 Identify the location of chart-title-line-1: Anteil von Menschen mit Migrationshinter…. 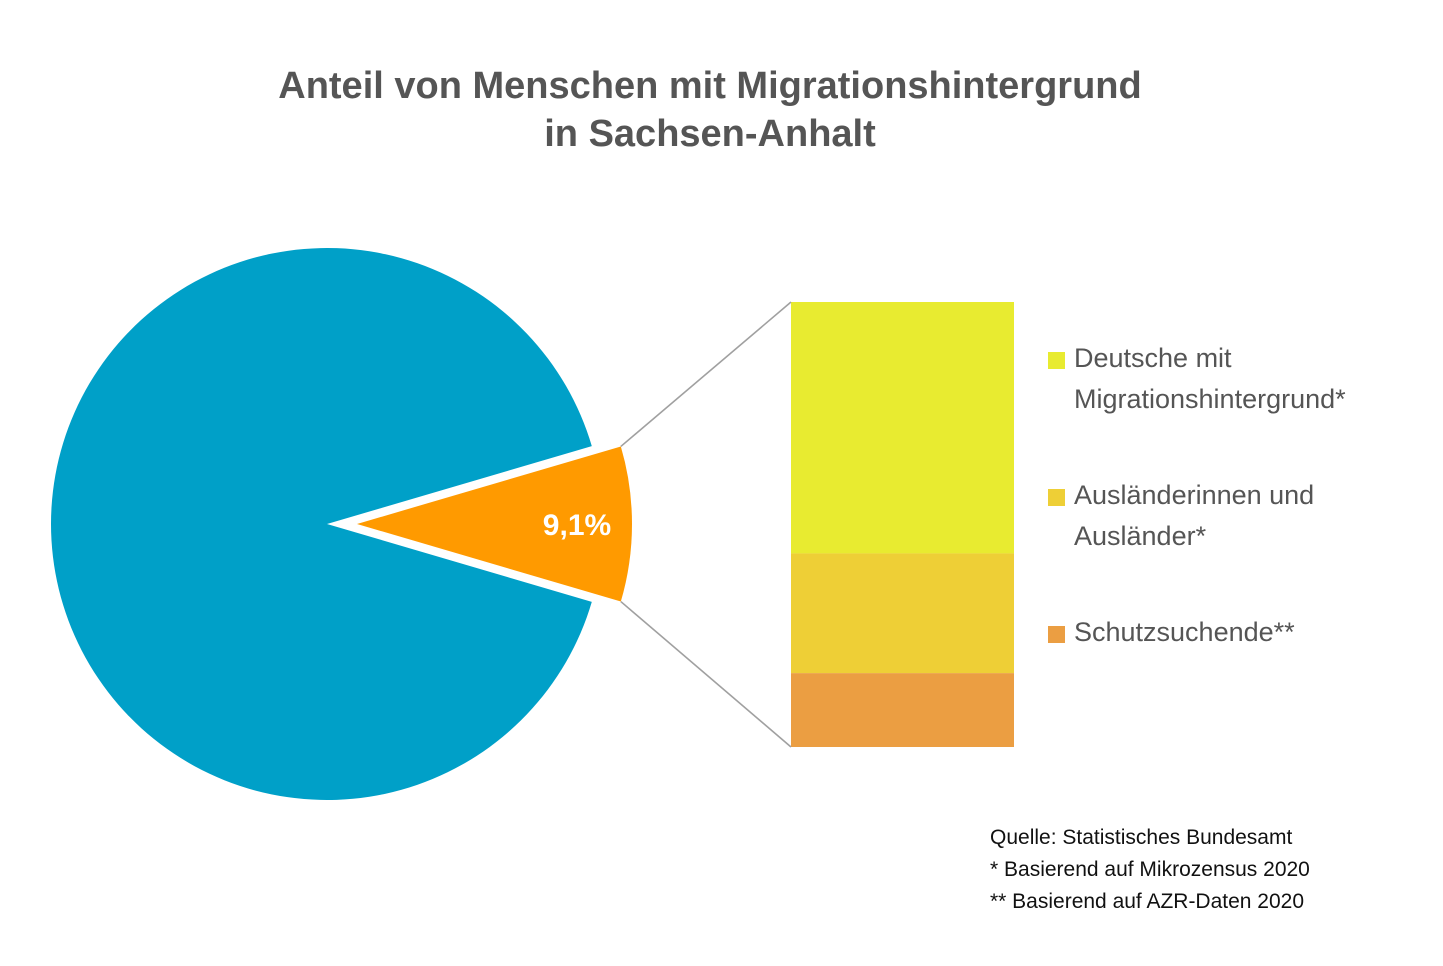
(710, 86).